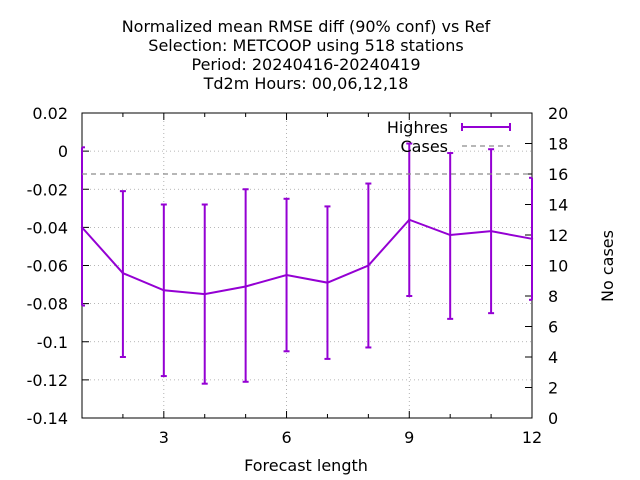  I want to click on y-tick-label: -0.08, so click(47, 304).